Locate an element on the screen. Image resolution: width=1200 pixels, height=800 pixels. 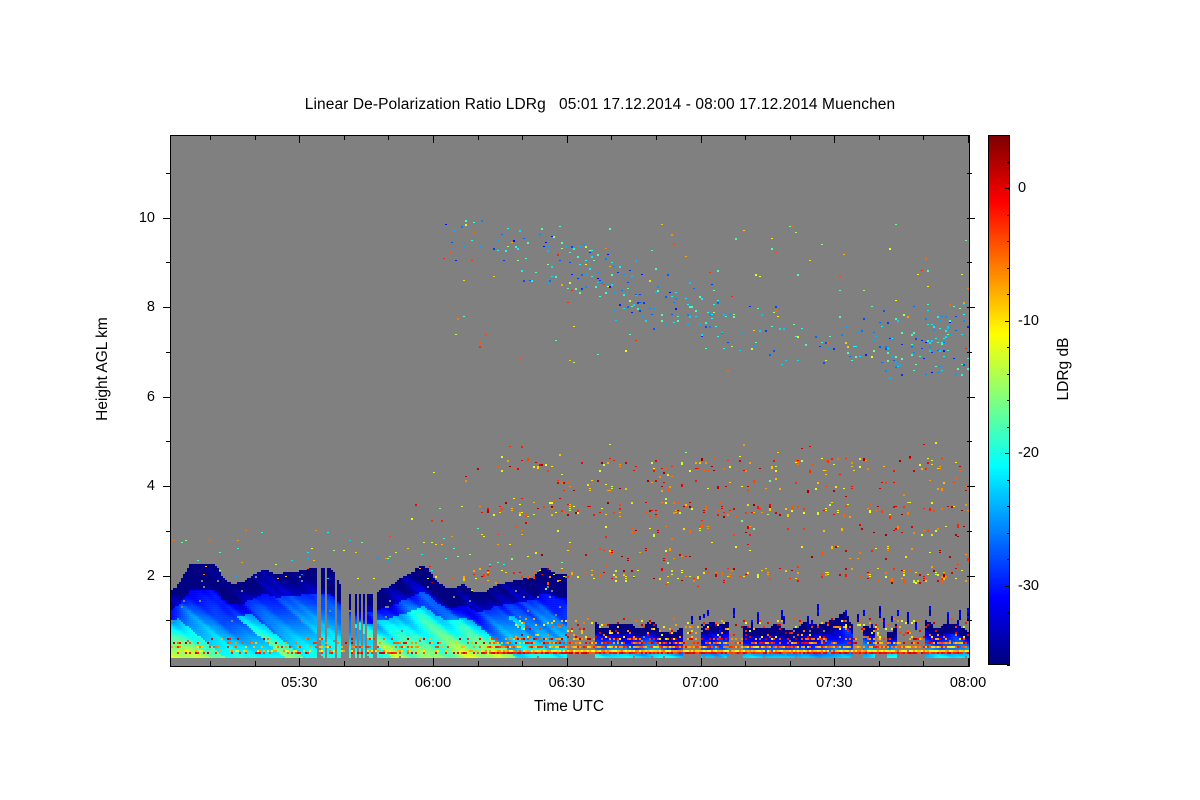
x-tick-label: 07:00 is located at coordinates (700, 683).